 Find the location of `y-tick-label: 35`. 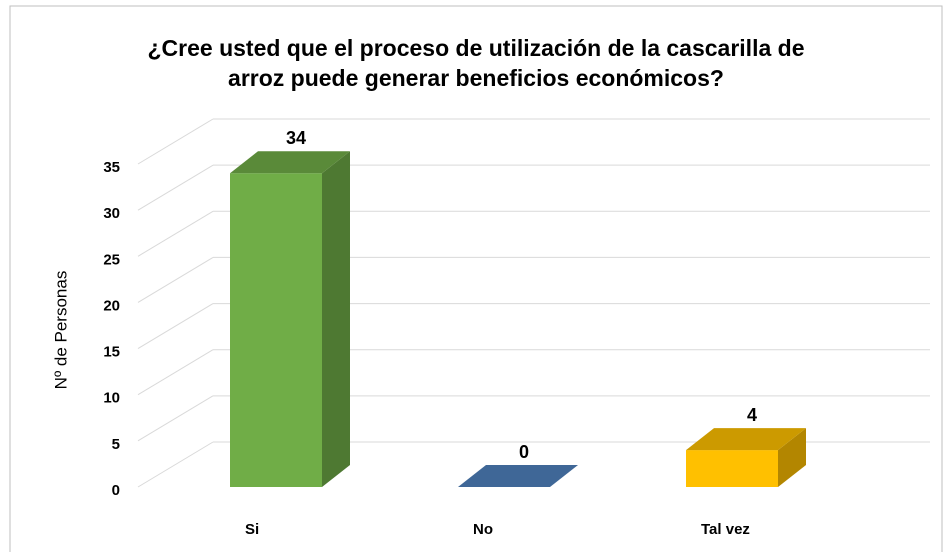

y-tick-label: 35 is located at coordinates (111, 167).